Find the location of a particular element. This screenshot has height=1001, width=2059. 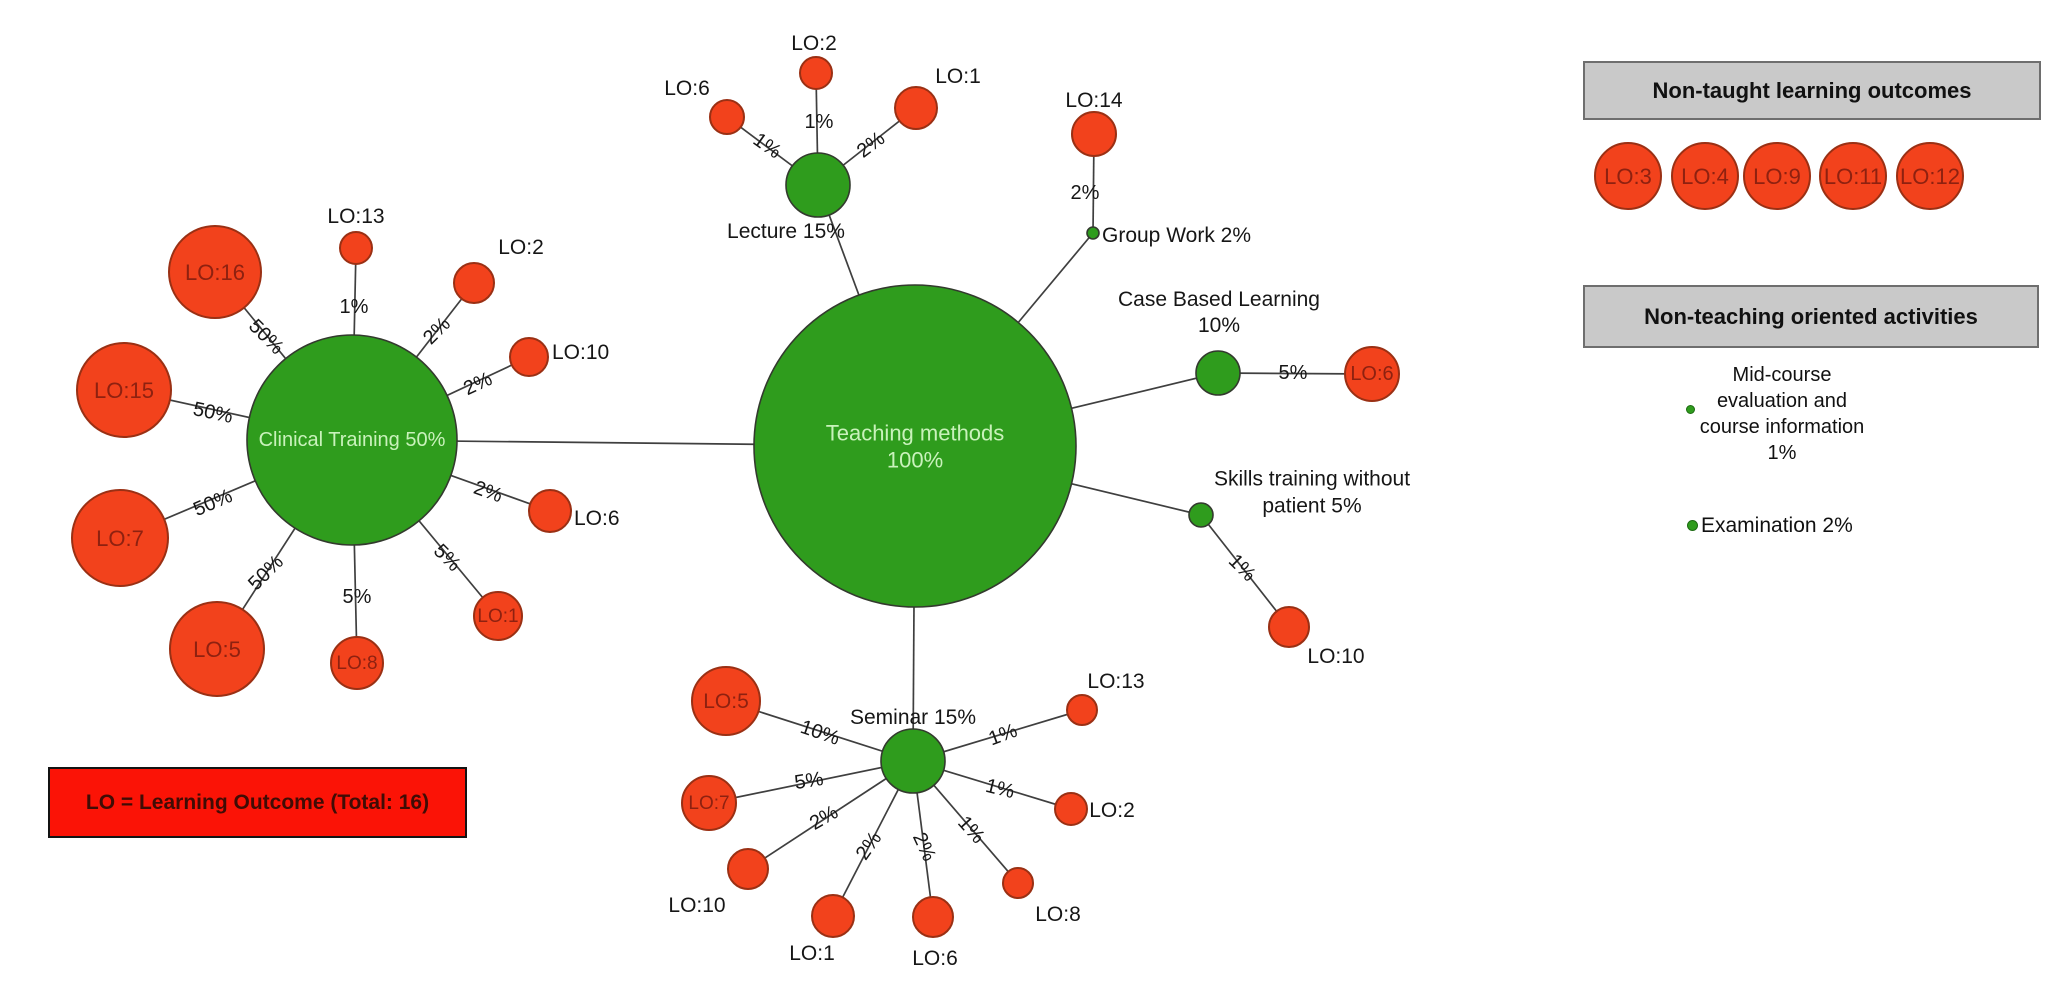

edge-label-skills-lo10sk: 1% is located at coordinates (1242, 568).